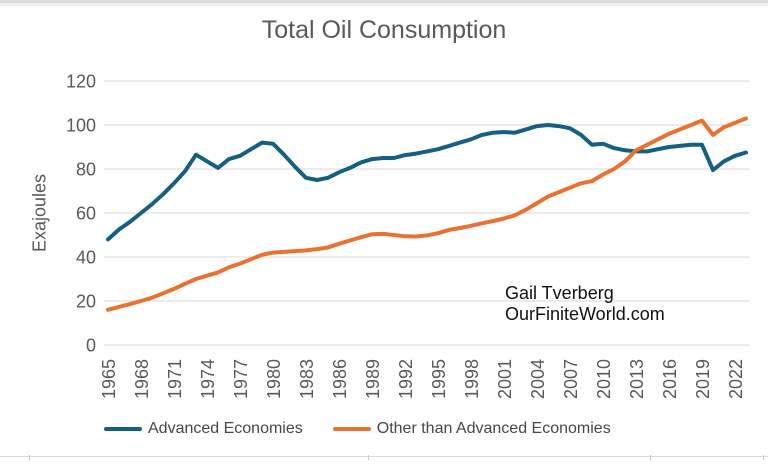 The height and width of the screenshot is (465, 768). I want to click on x-tick-label: 1968, so click(142, 379).